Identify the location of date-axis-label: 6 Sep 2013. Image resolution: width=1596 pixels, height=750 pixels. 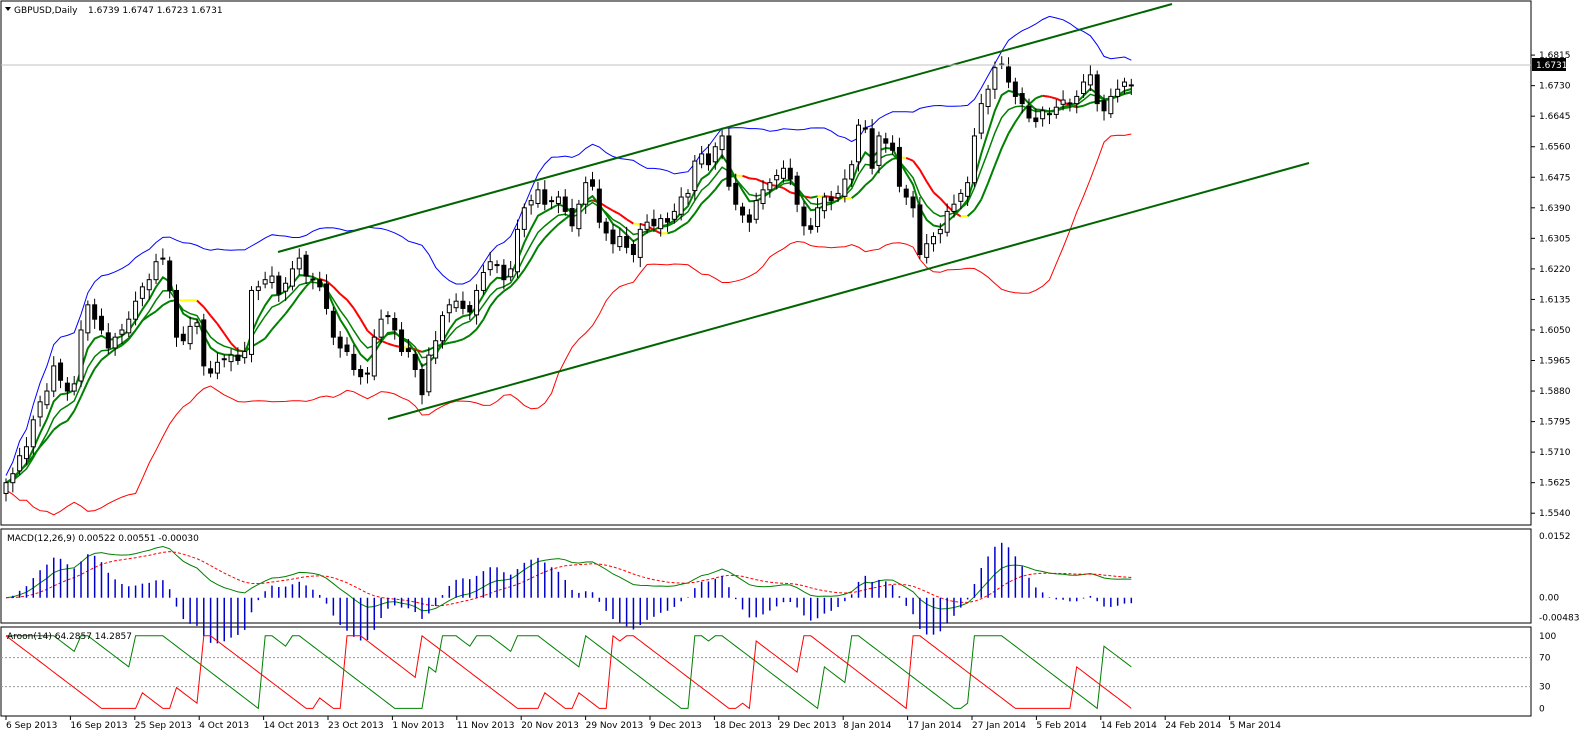
(31, 726).